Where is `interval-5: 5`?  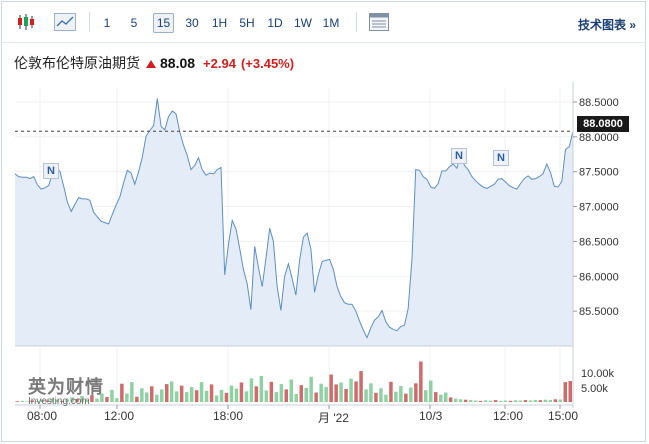 interval-5: 5 is located at coordinates (134, 23).